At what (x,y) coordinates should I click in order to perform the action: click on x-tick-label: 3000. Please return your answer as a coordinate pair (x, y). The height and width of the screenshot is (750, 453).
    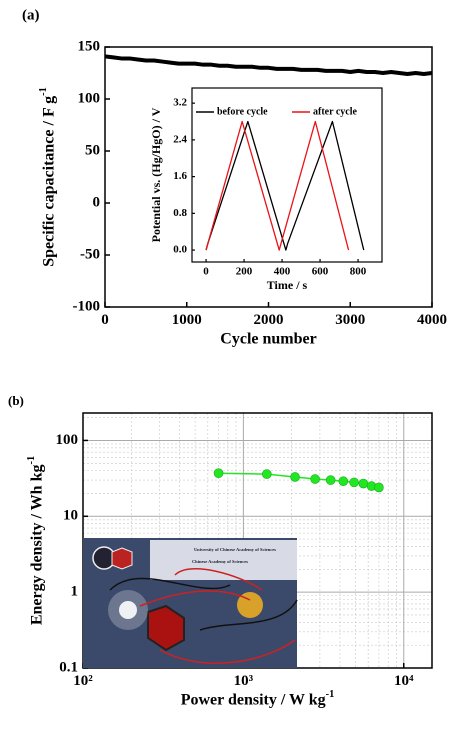
    Looking at the image, I should click on (350, 320).